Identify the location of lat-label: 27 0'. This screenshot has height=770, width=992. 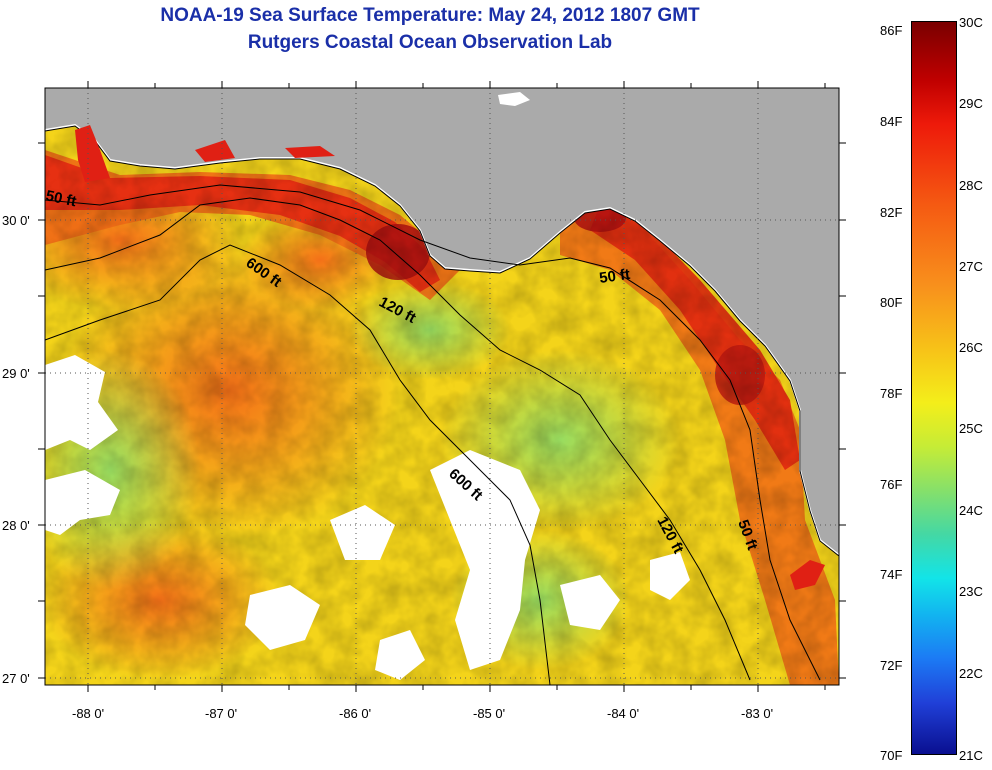
(16, 678).